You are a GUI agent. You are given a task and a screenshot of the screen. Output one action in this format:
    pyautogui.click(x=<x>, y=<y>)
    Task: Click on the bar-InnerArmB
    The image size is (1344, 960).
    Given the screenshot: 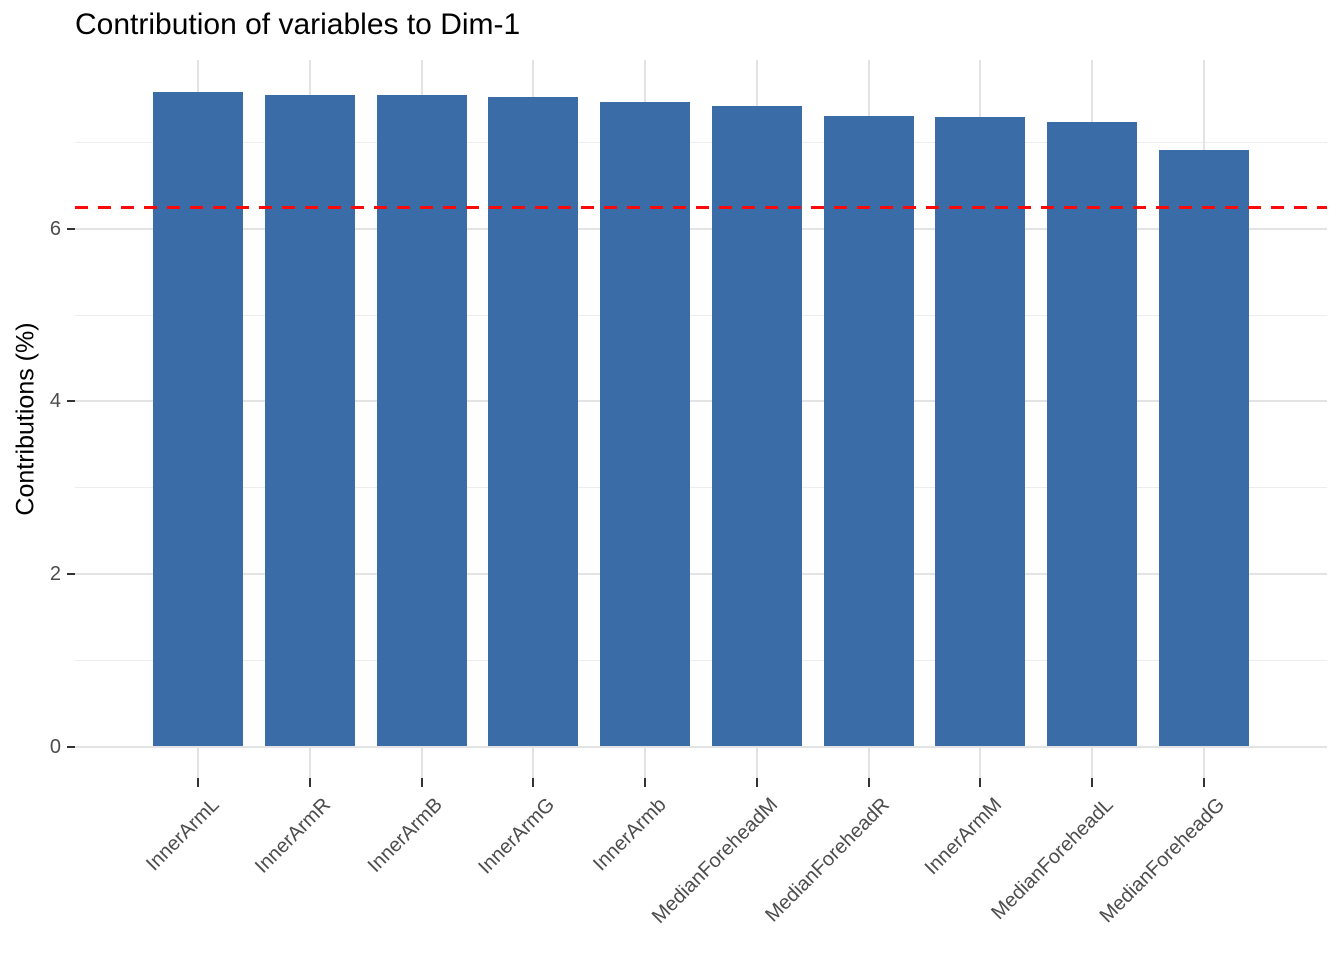 What is the action you would take?
    pyautogui.click(x=421, y=420)
    